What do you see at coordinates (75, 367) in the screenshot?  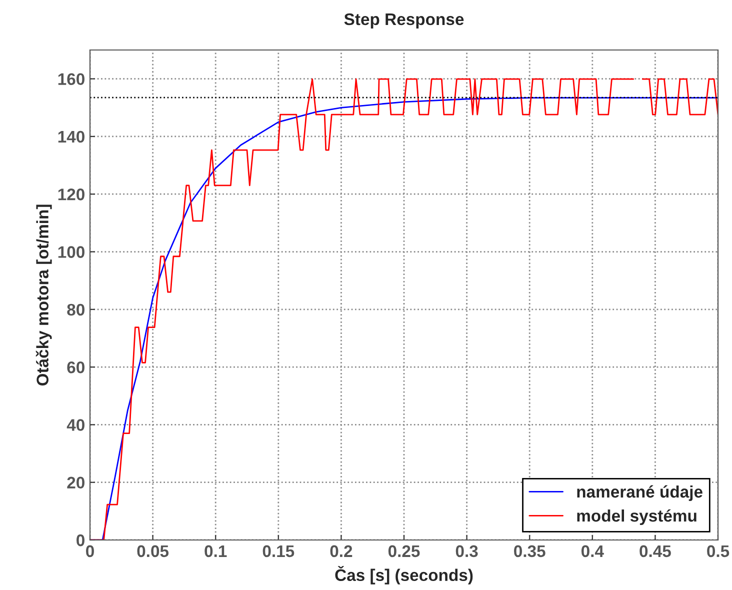 I see `y-tick-label: 60` at bounding box center [75, 367].